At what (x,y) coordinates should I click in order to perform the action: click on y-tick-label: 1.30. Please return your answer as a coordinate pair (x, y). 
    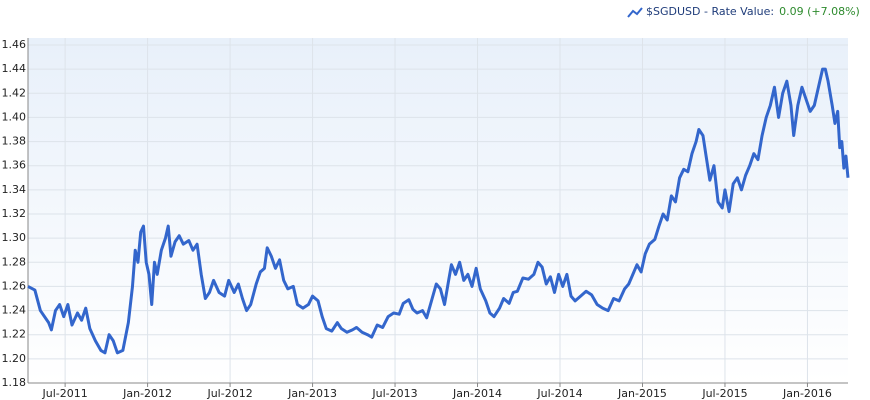
    Looking at the image, I should click on (14, 237).